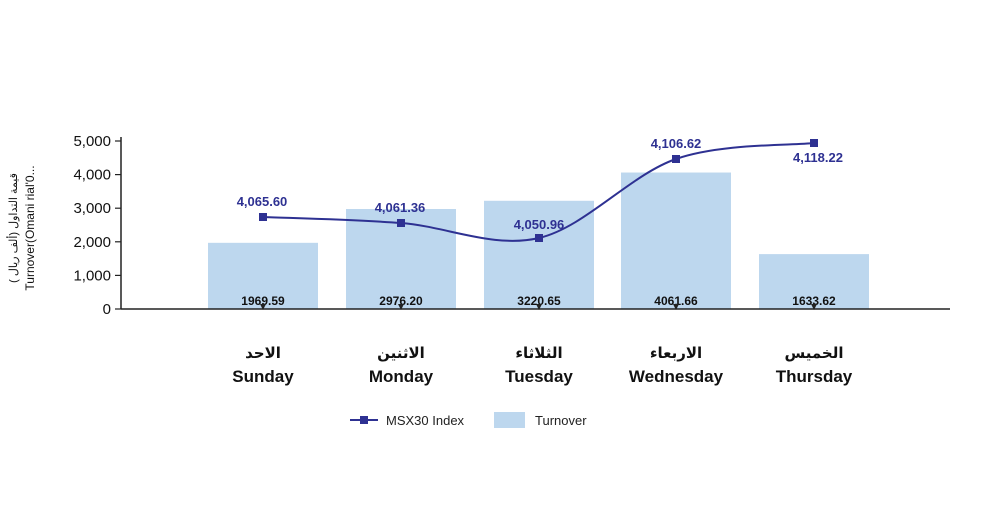 The height and width of the screenshot is (519, 1000). I want to click on msx30-data-label: 4,065.60, so click(262, 201).